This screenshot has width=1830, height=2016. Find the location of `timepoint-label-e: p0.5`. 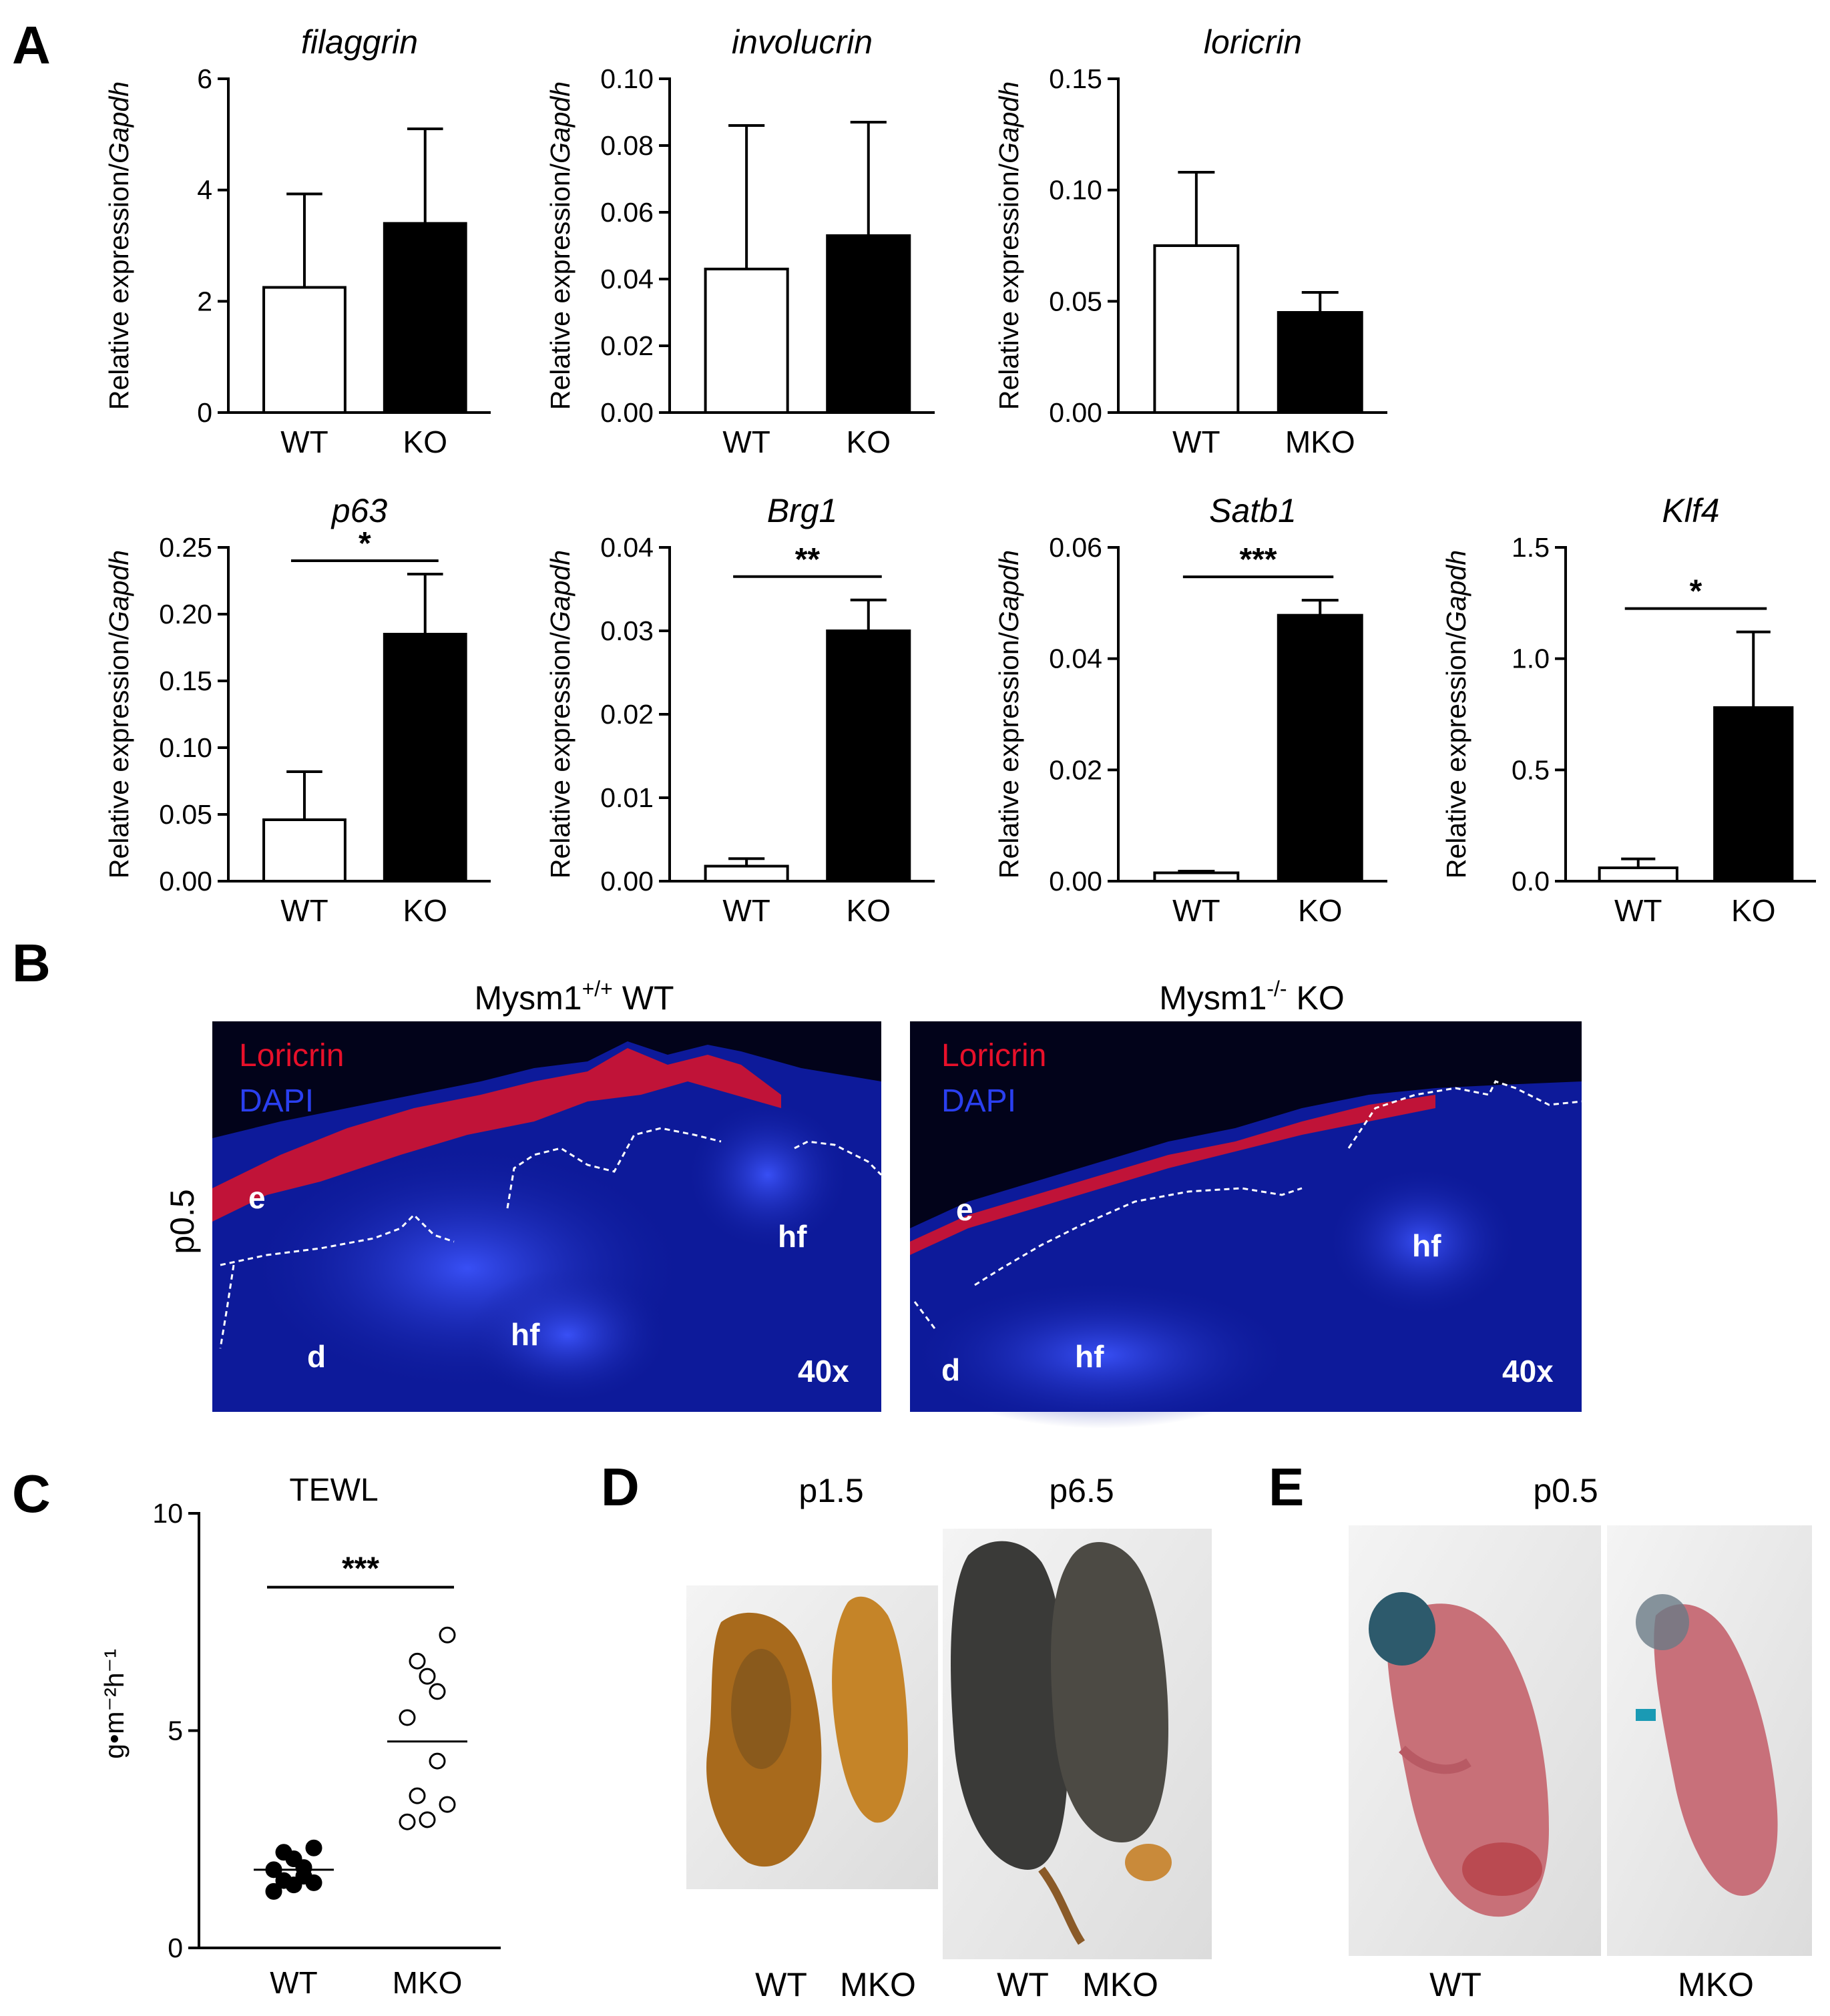

timepoint-label-e: p0.5 is located at coordinates (1565, 1490).